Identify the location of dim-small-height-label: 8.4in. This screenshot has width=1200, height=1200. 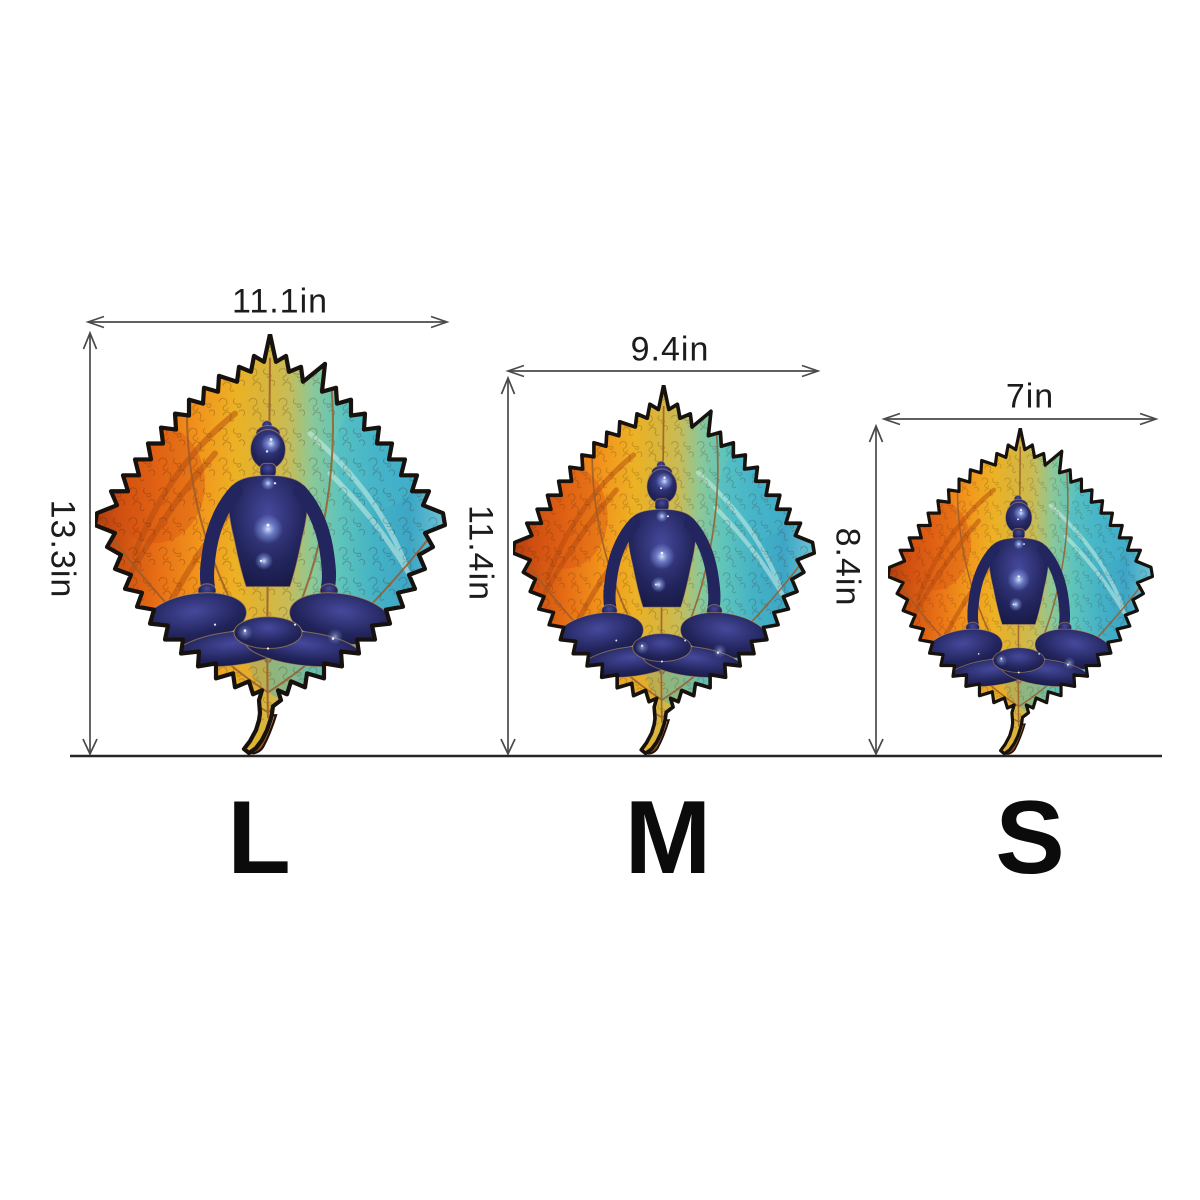
(847, 567).